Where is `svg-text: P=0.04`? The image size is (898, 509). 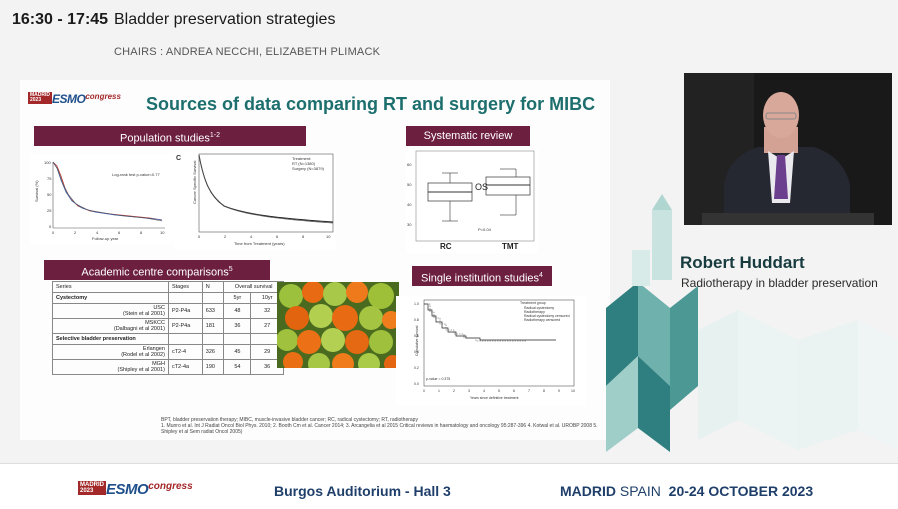 svg-text: P=0.04 is located at coordinates (485, 229).